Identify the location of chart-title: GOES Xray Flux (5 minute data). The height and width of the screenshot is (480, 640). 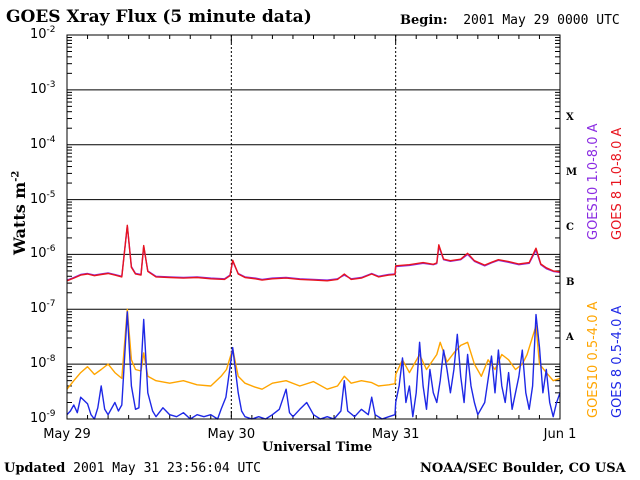
(159, 17).